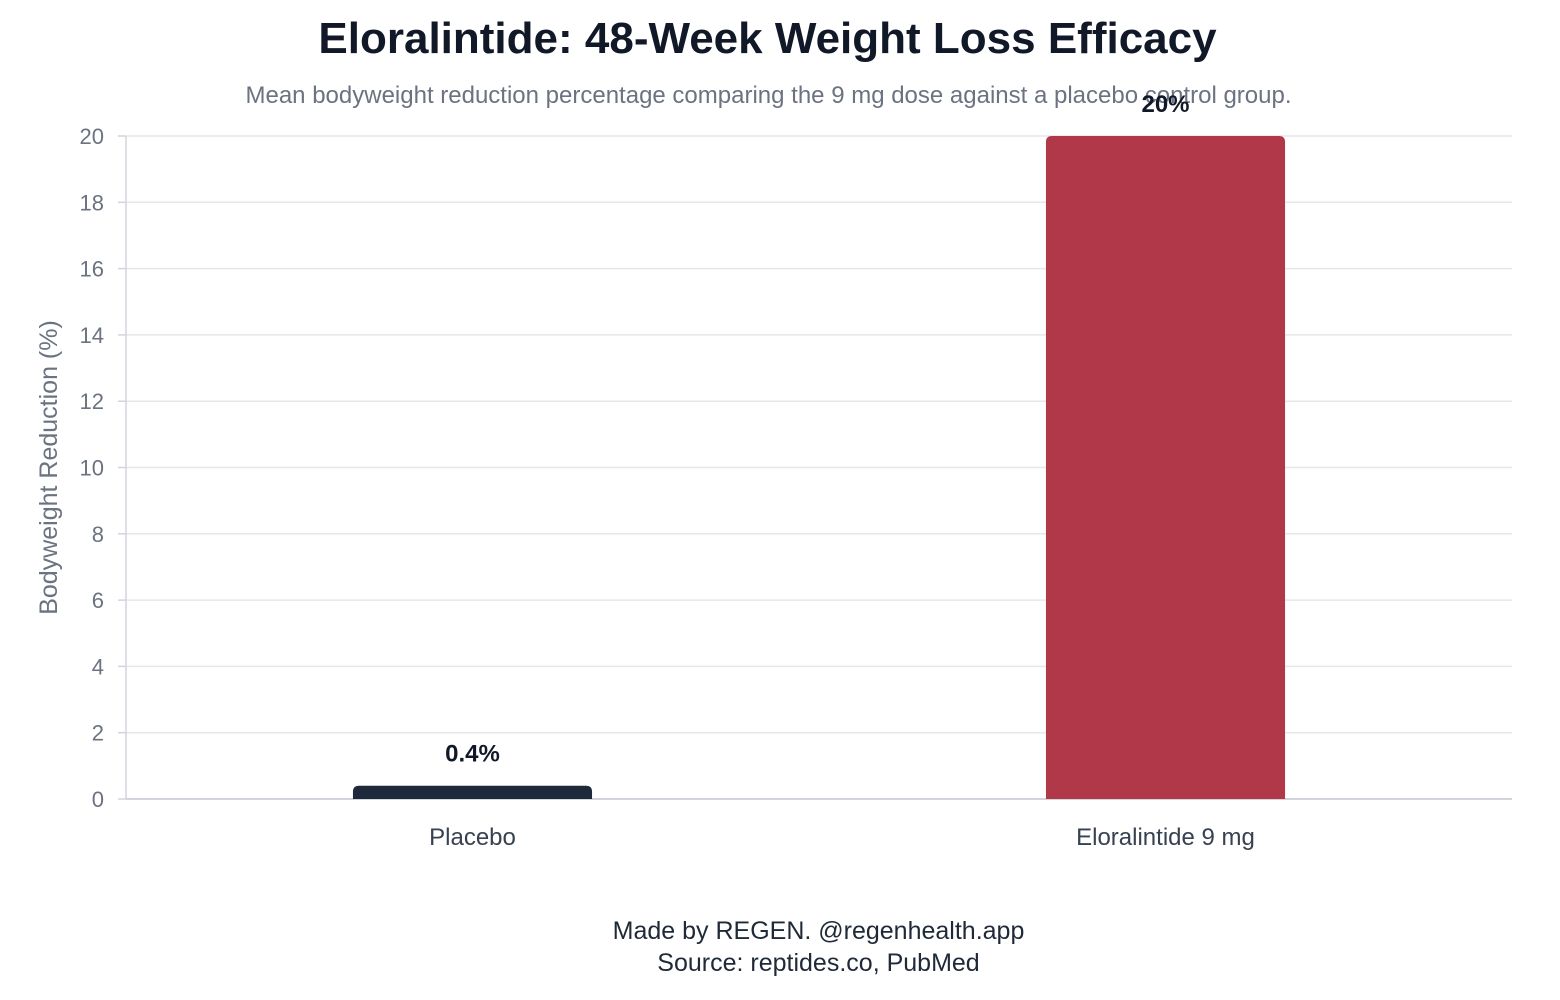  Describe the element at coordinates (98, 534) in the screenshot. I see `y-tick-label: 8` at that location.